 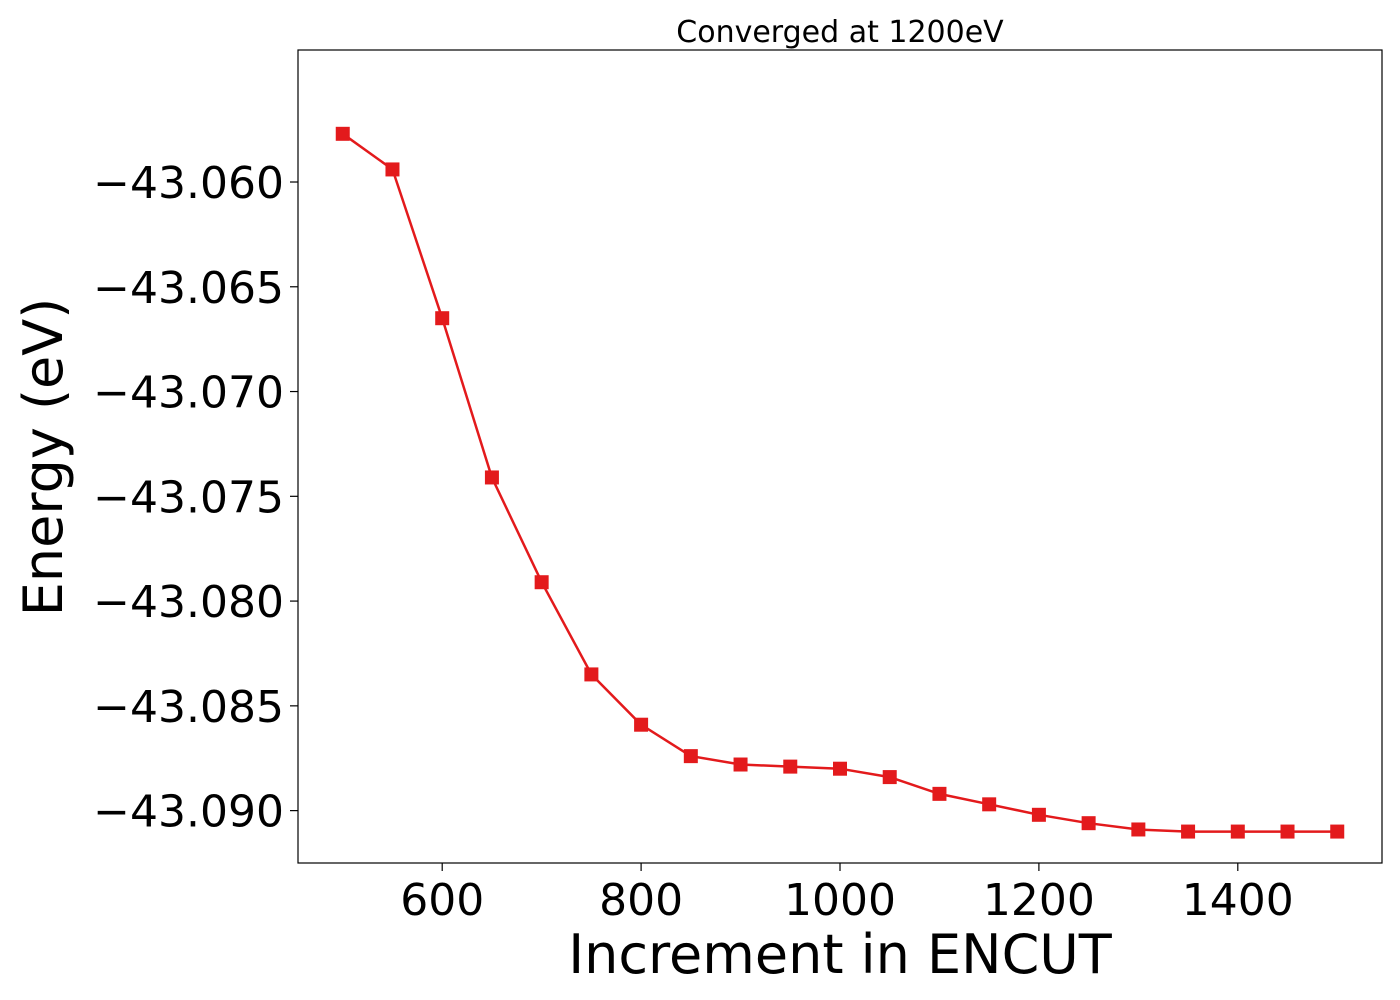 I want to click on x-tick-label: 800, so click(x=641, y=900).